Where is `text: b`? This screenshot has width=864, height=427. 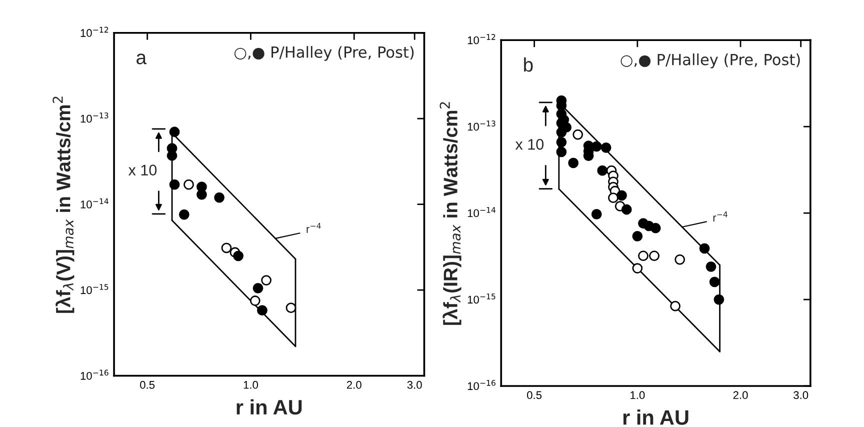
text: b is located at coordinates (528, 64).